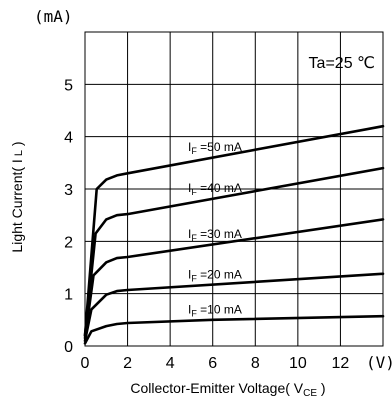  I want to click on x-axis-title: Collector-Emitter Voltage( VCE ), so click(227, 389).